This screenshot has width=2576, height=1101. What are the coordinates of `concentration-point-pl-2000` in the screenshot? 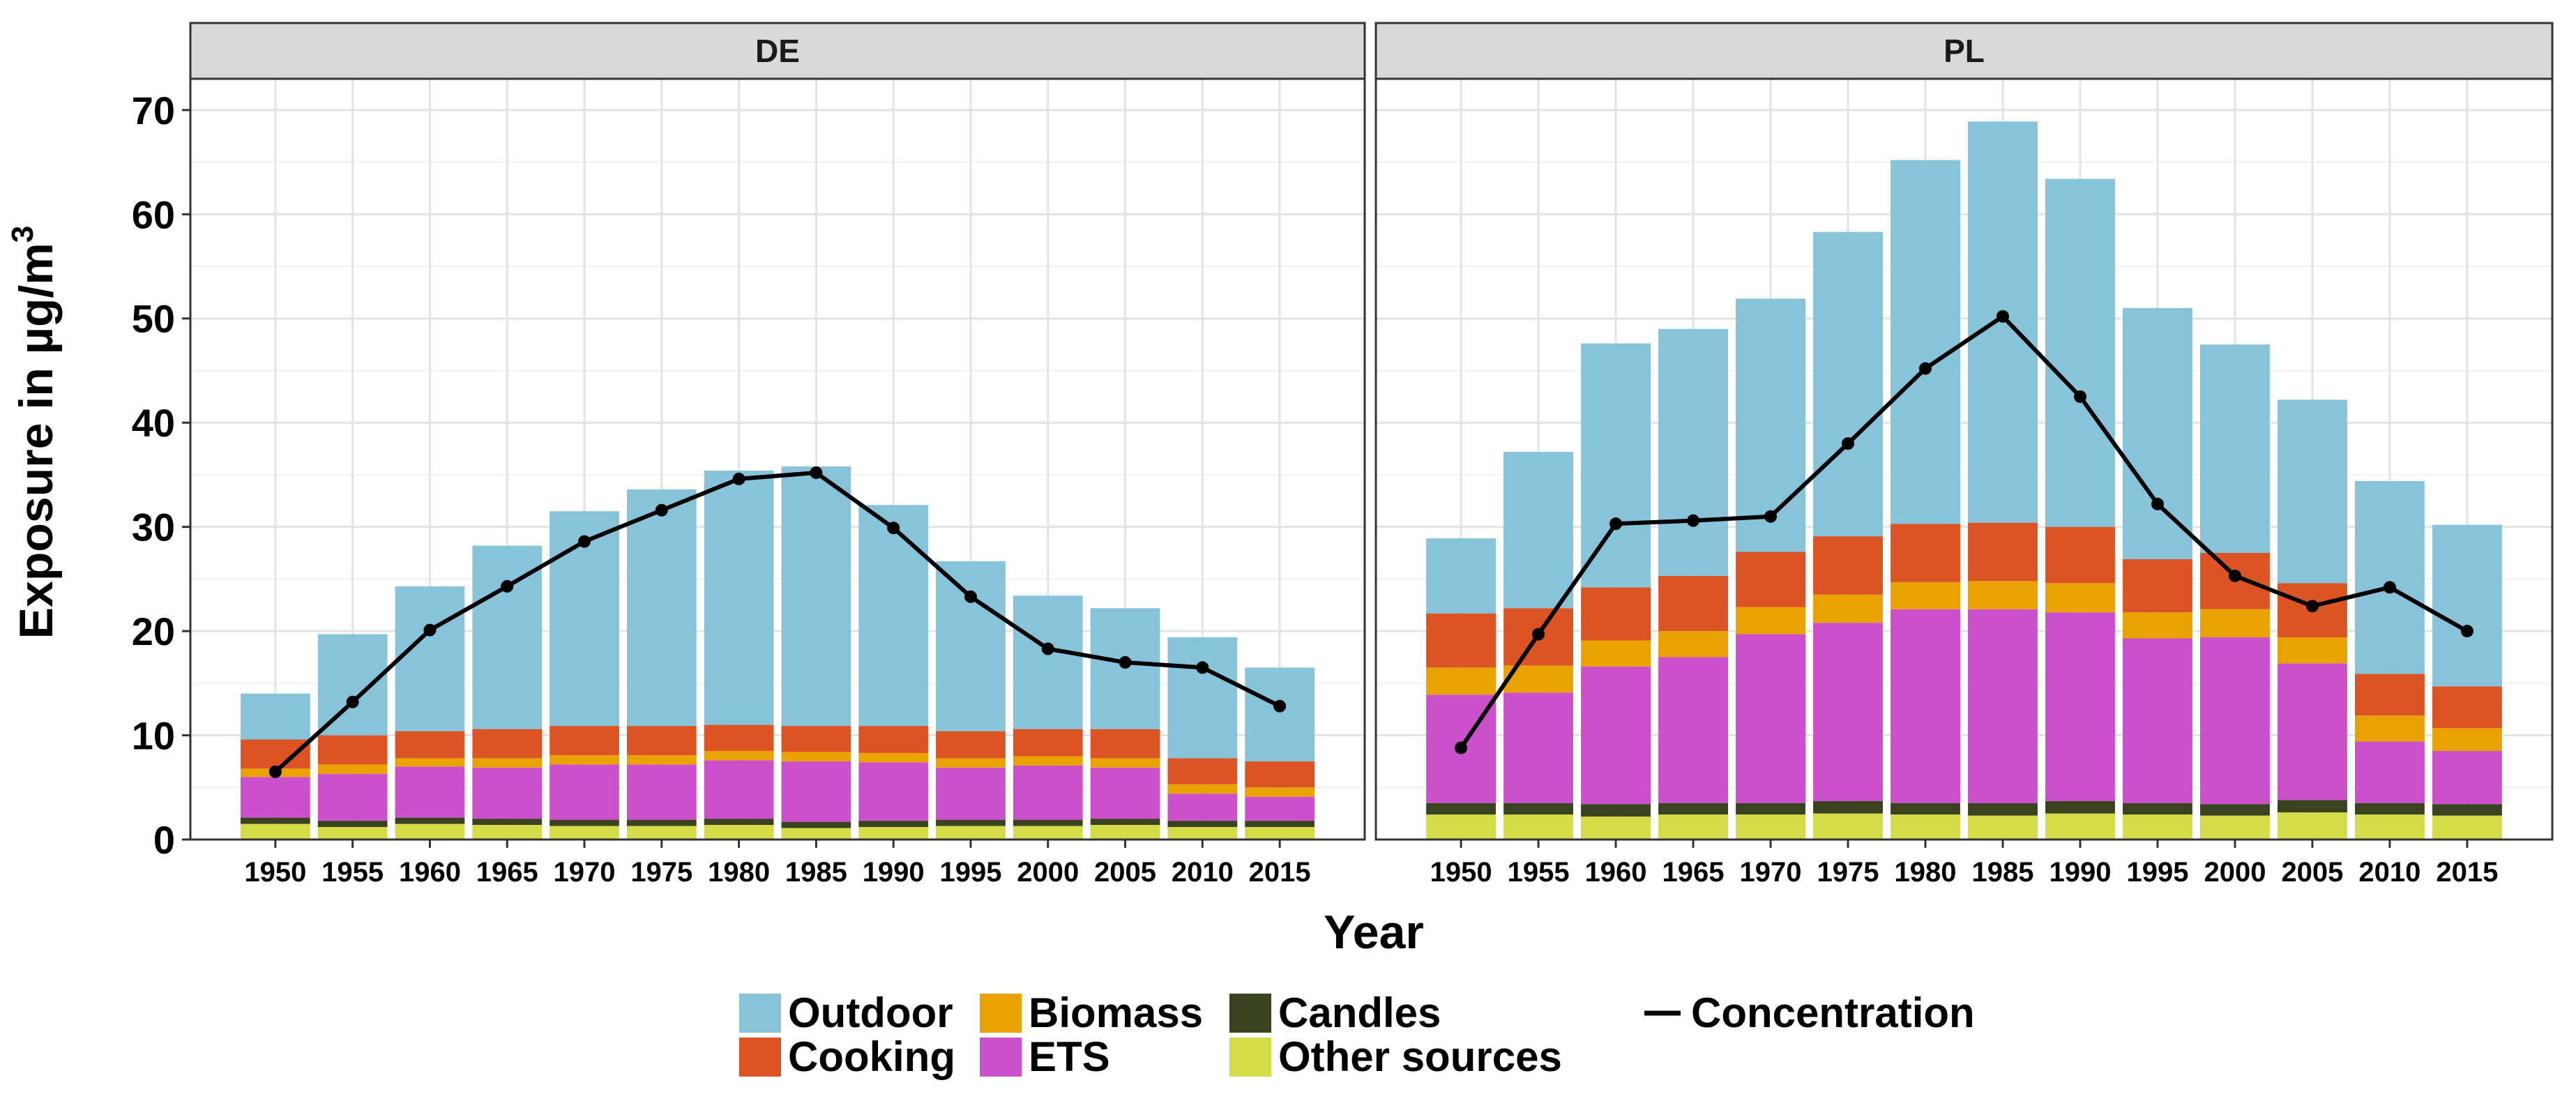 It's located at (2234, 575).